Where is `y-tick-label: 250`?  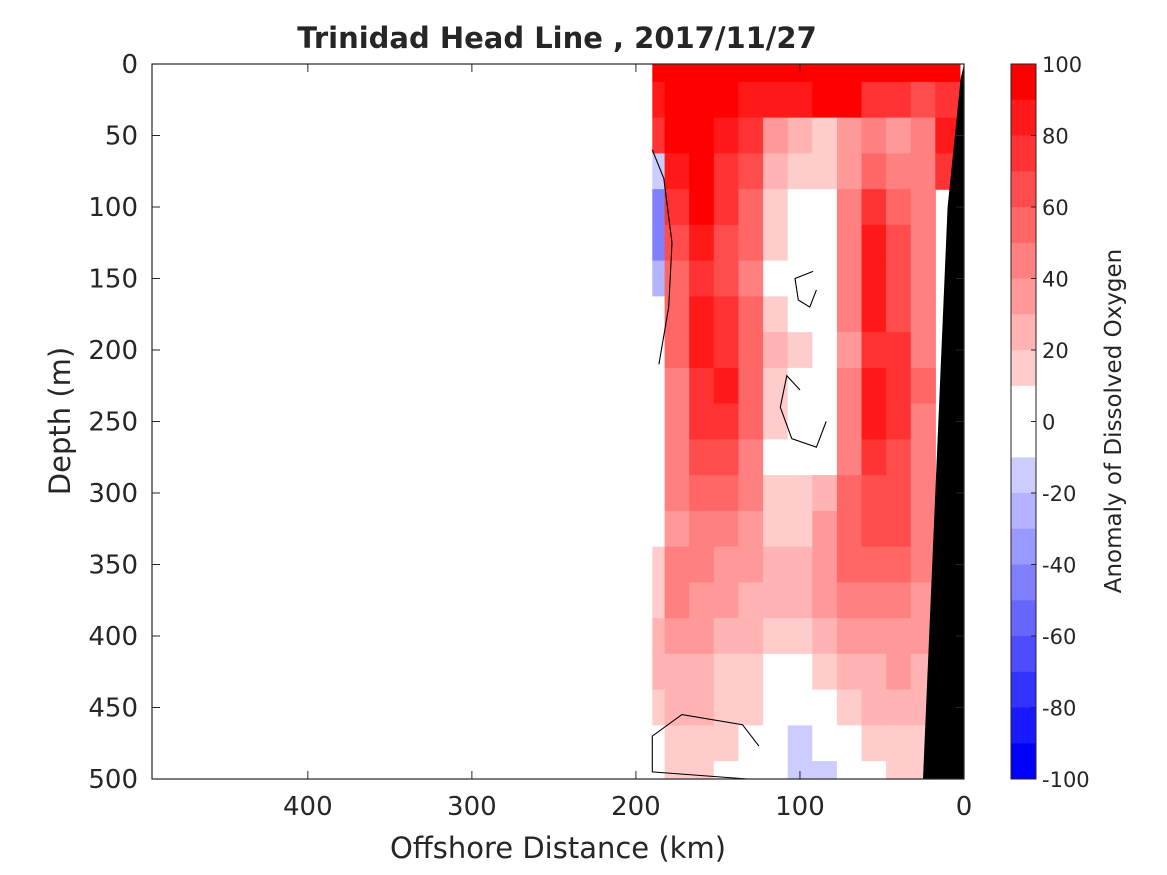 y-tick-label: 250 is located at coordinates (113, 423).